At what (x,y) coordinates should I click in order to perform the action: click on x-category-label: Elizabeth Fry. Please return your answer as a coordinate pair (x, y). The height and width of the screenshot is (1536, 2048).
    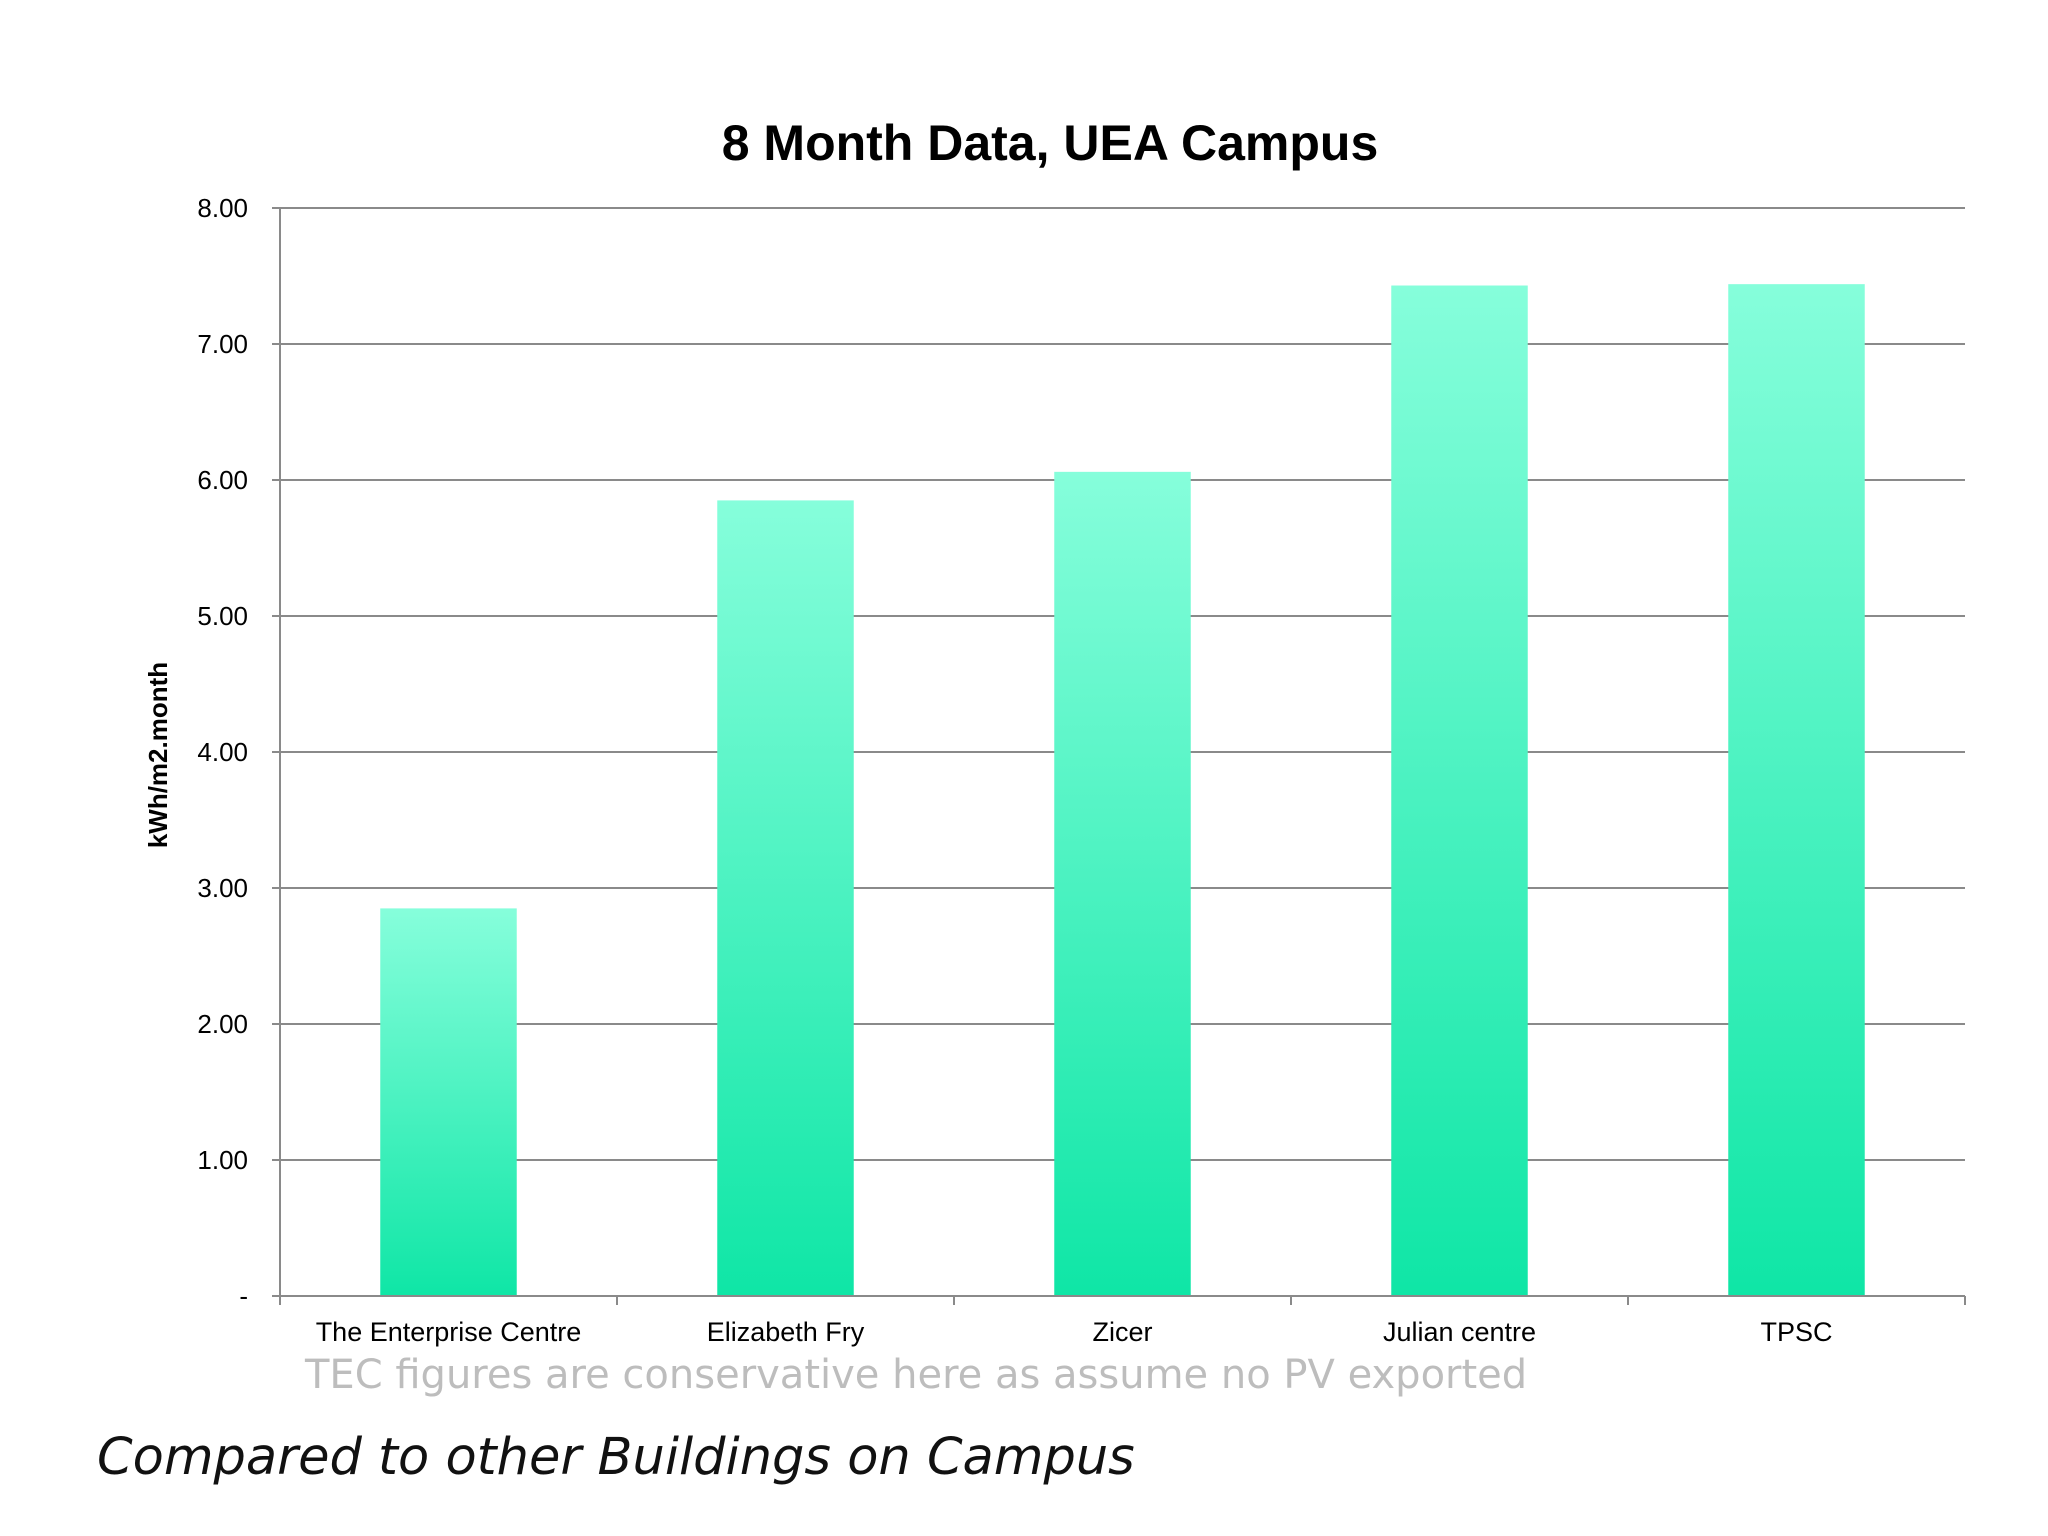
    Looking at the image, I should click on (786, 1332).